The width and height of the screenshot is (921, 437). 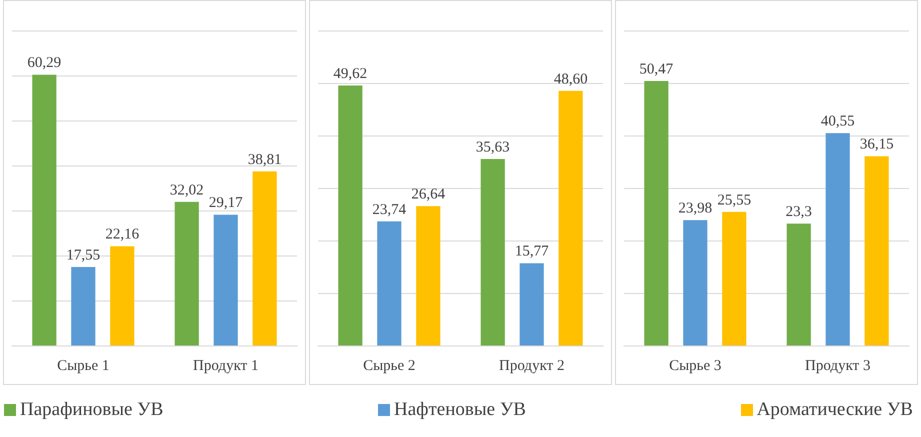 I want to click on x-tick-label: Продукт 1, so click(x=225, y=366).